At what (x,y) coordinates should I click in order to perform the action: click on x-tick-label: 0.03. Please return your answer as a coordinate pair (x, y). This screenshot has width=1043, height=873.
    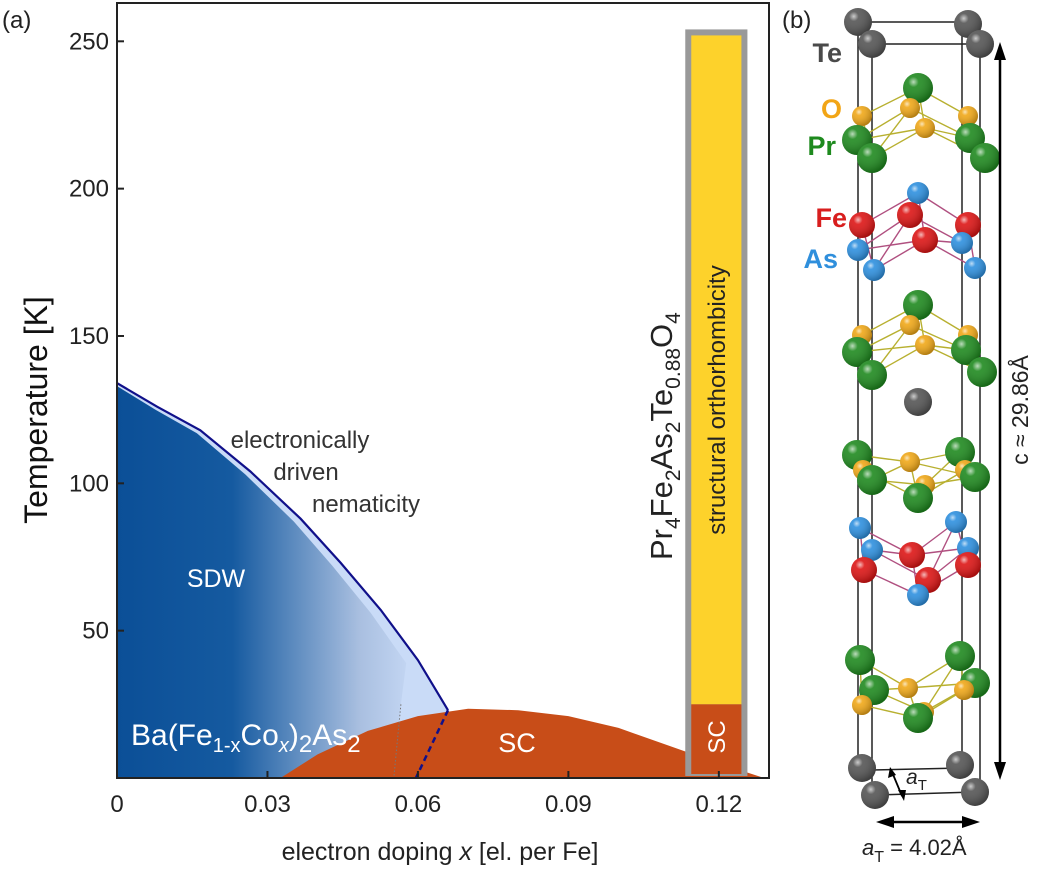
    Looking at the image, I should click on (267, 804).